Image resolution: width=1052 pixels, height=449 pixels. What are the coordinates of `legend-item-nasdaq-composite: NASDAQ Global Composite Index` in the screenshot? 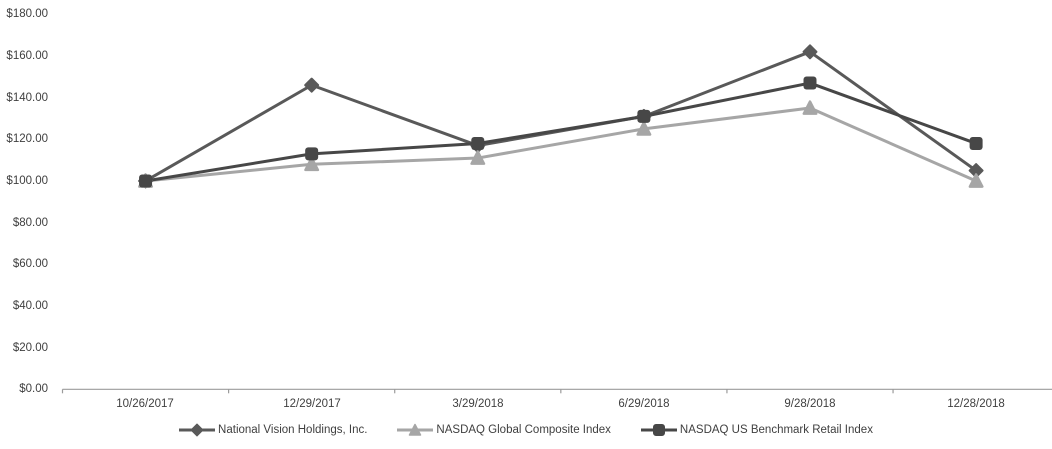 It's located at (504, 430).